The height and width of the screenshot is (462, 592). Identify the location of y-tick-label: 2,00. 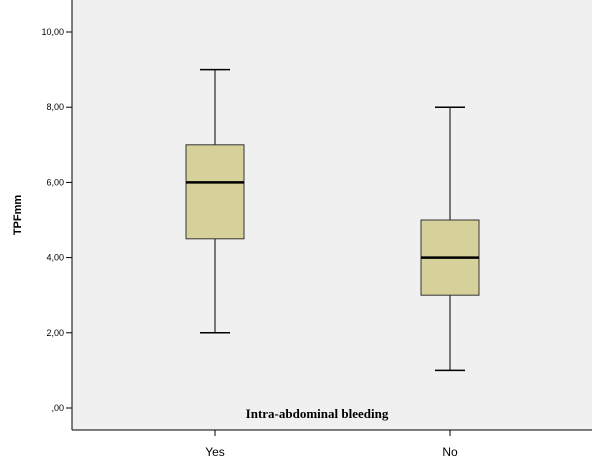
(55, 333).